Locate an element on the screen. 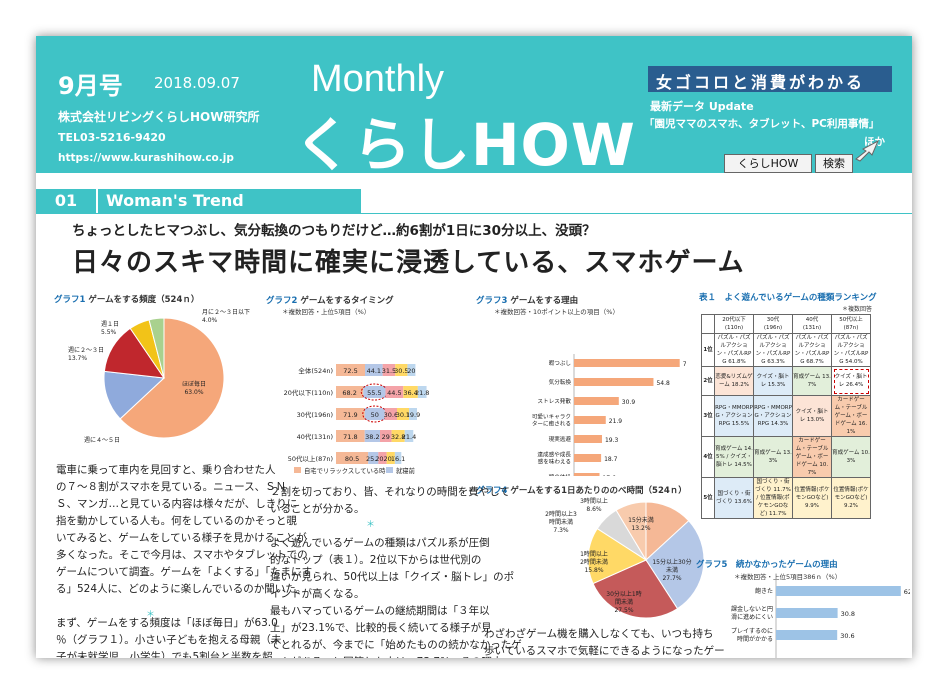 The width and height of the screenshot is (947, 688). graph3-category-label: 現実逃避 is located at coordinates (560, 439).